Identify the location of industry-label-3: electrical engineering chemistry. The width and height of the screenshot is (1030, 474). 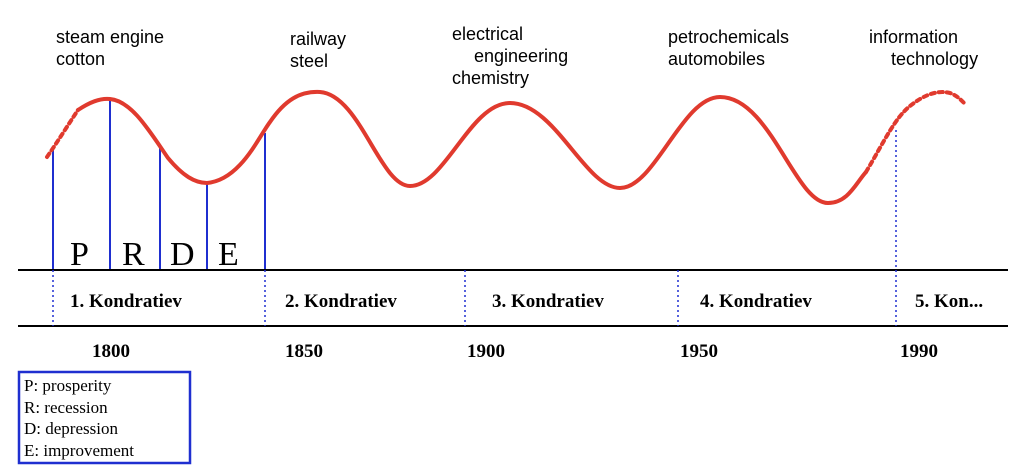
(512, 56).